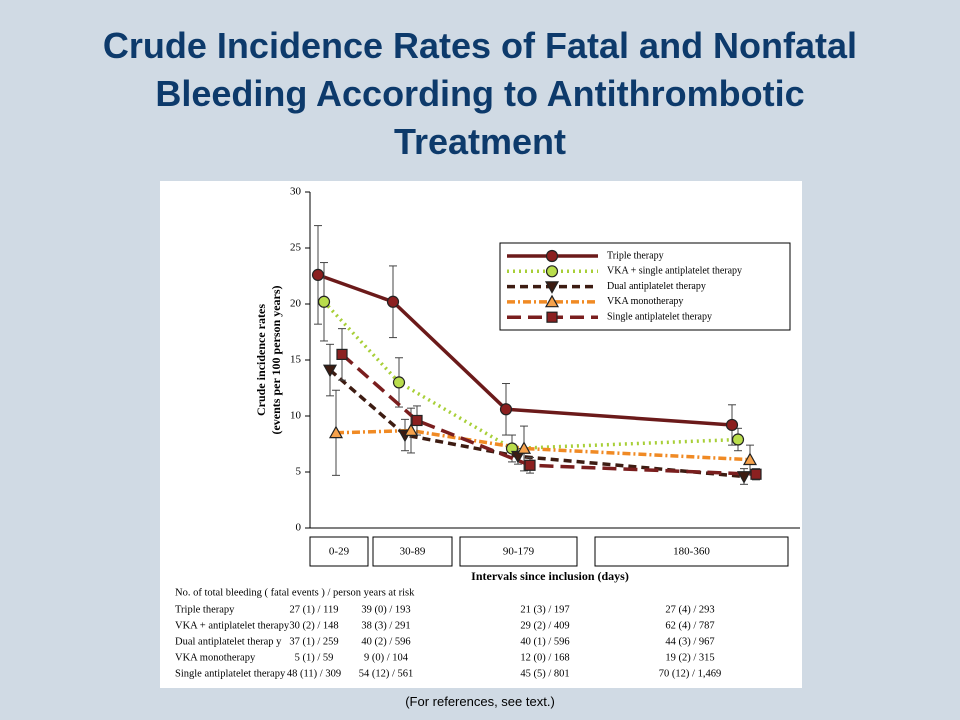  I want to click on table-cell: 39 (0) / 193, so click(385, 609).